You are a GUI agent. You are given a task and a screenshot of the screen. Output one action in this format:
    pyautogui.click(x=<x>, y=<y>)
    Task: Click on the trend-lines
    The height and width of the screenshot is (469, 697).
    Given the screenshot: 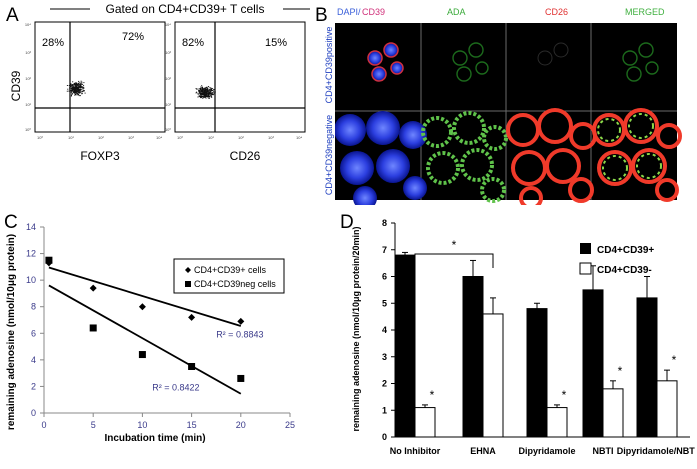 What is the action you would take?
    pyautogui.click(x=145, y=330)
    